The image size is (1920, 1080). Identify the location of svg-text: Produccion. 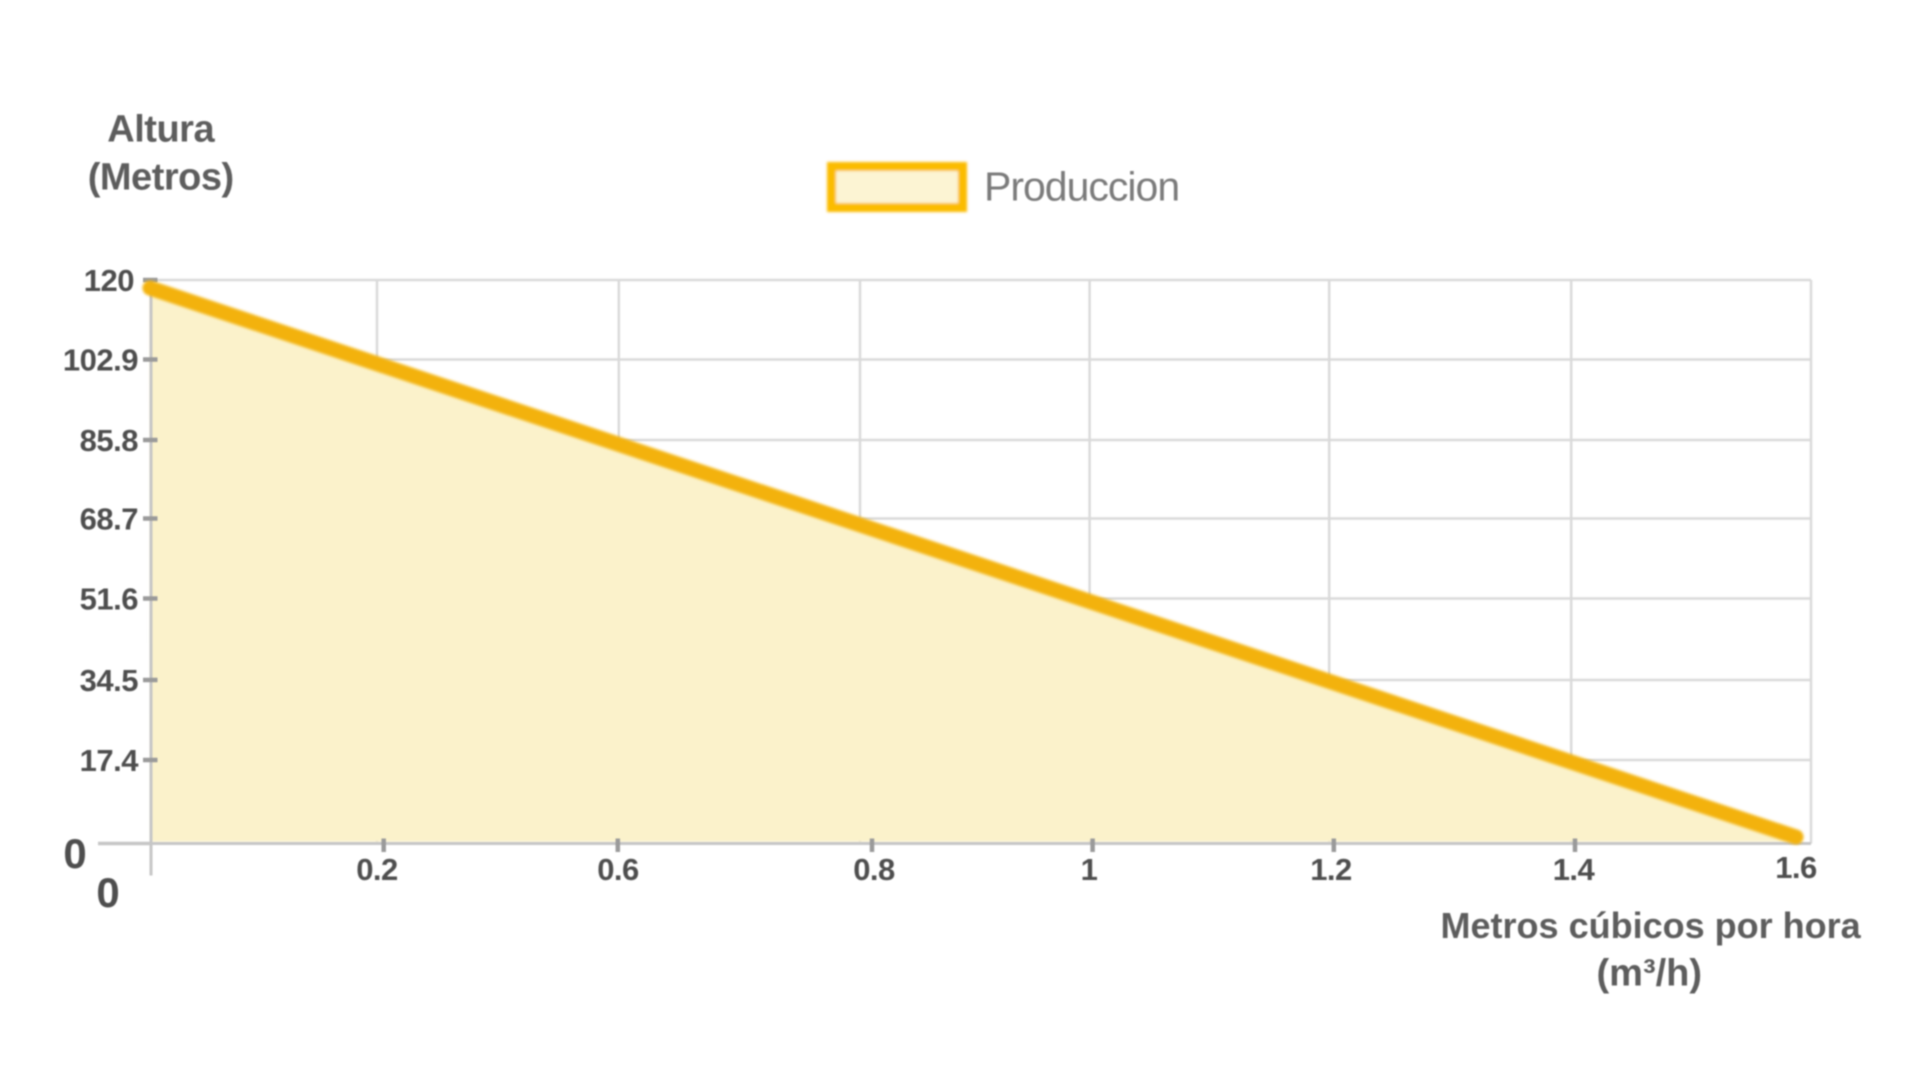
(1081, 187).